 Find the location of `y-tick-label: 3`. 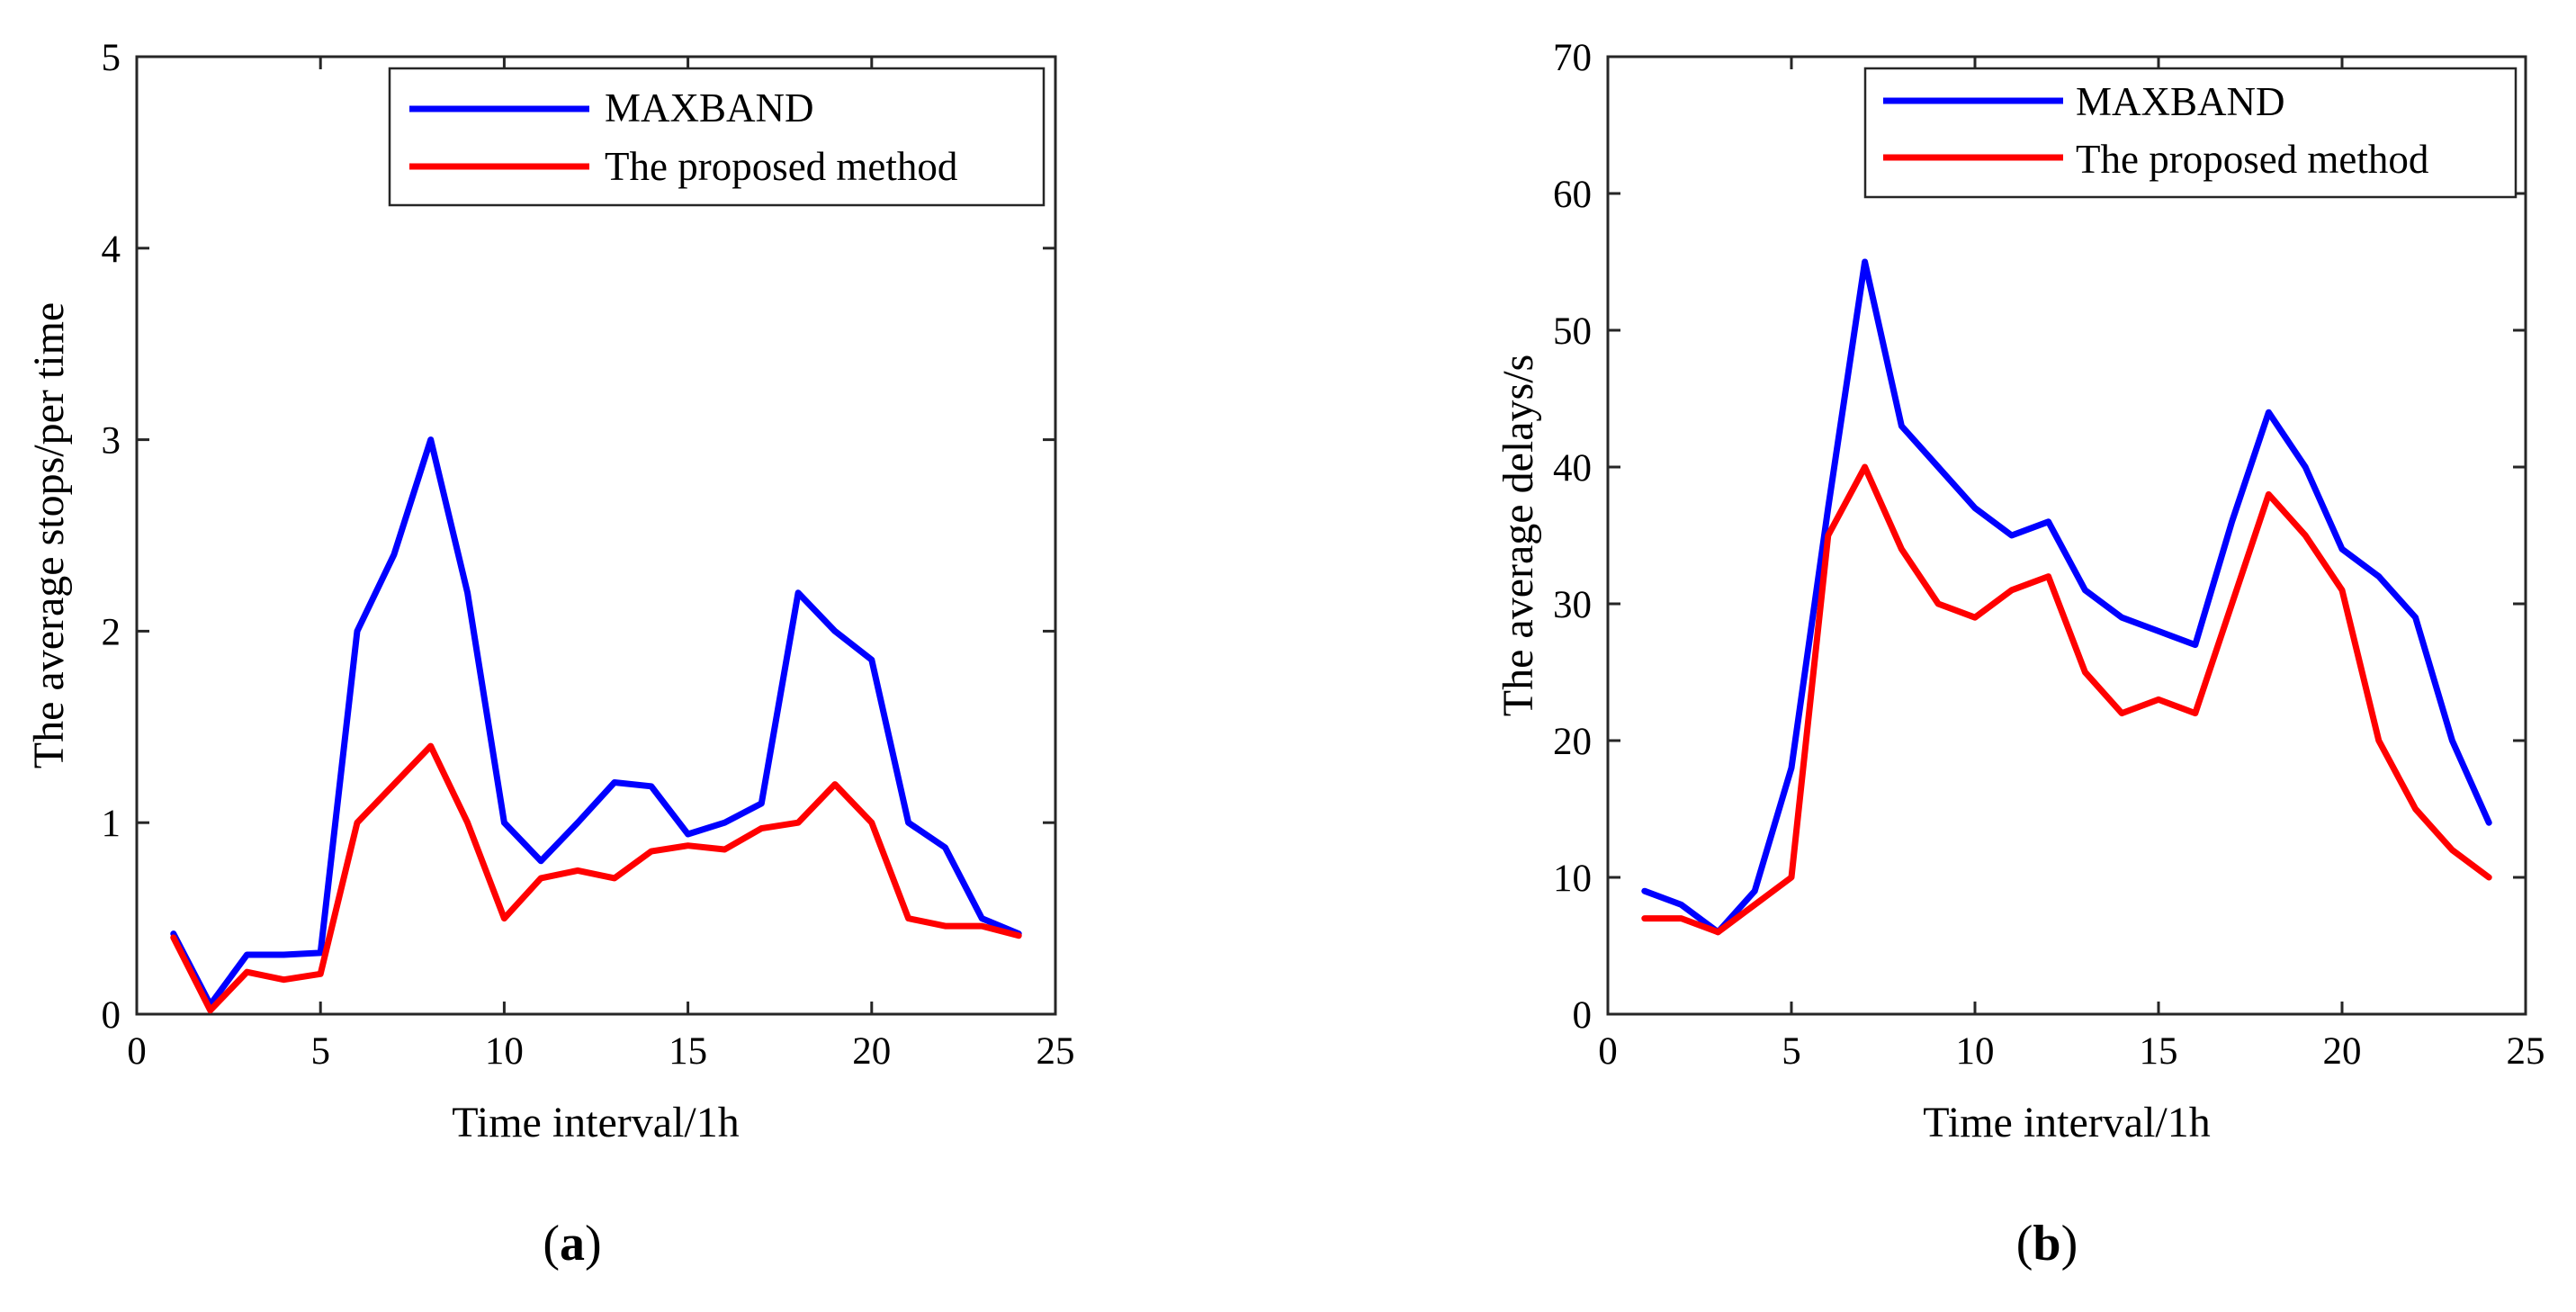

y-tick-label: 3 is located at coordinates (112, 442).